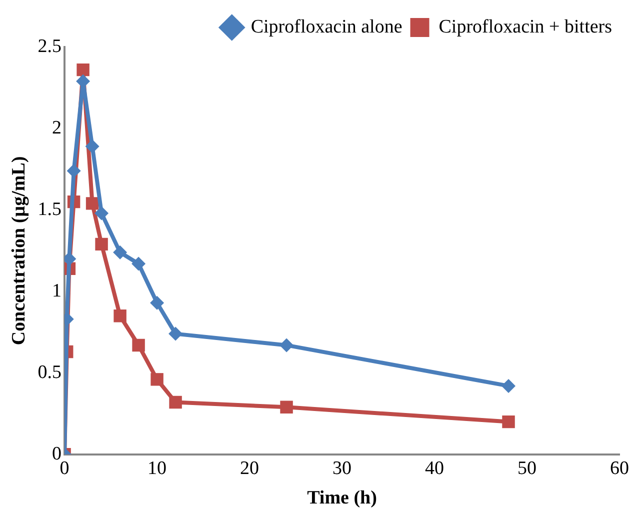 Image resolution: width=632 pixels, height=518 pixels. What do you see at coordinates (527, 468) in the screenshot?
I see `x-tick-label: 50` at bounding box center [527, 468].